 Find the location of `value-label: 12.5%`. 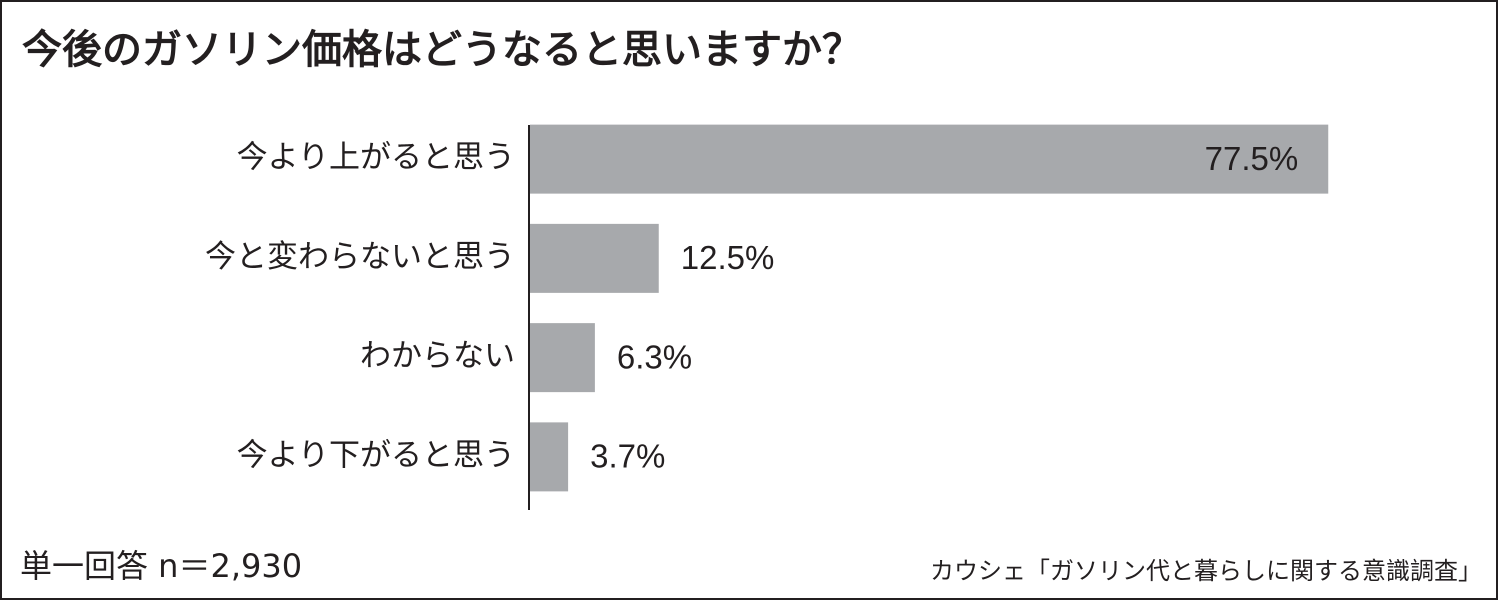

value-label: 12.5% is located at coordinates (728, 257).